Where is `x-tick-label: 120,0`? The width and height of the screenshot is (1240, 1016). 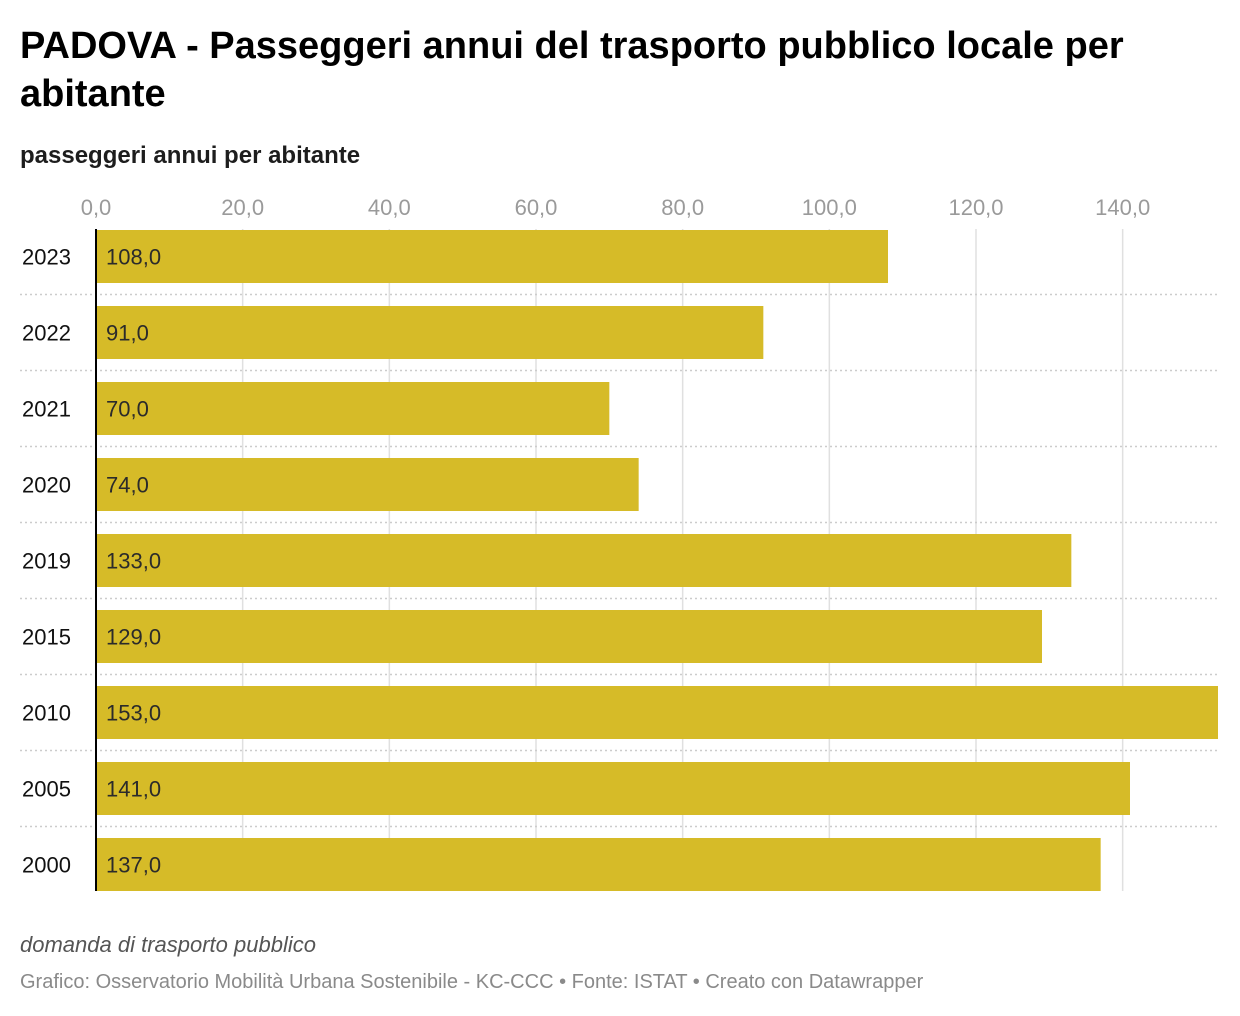 x-tick-label: 120,0 is located at coordinates (975, 207).